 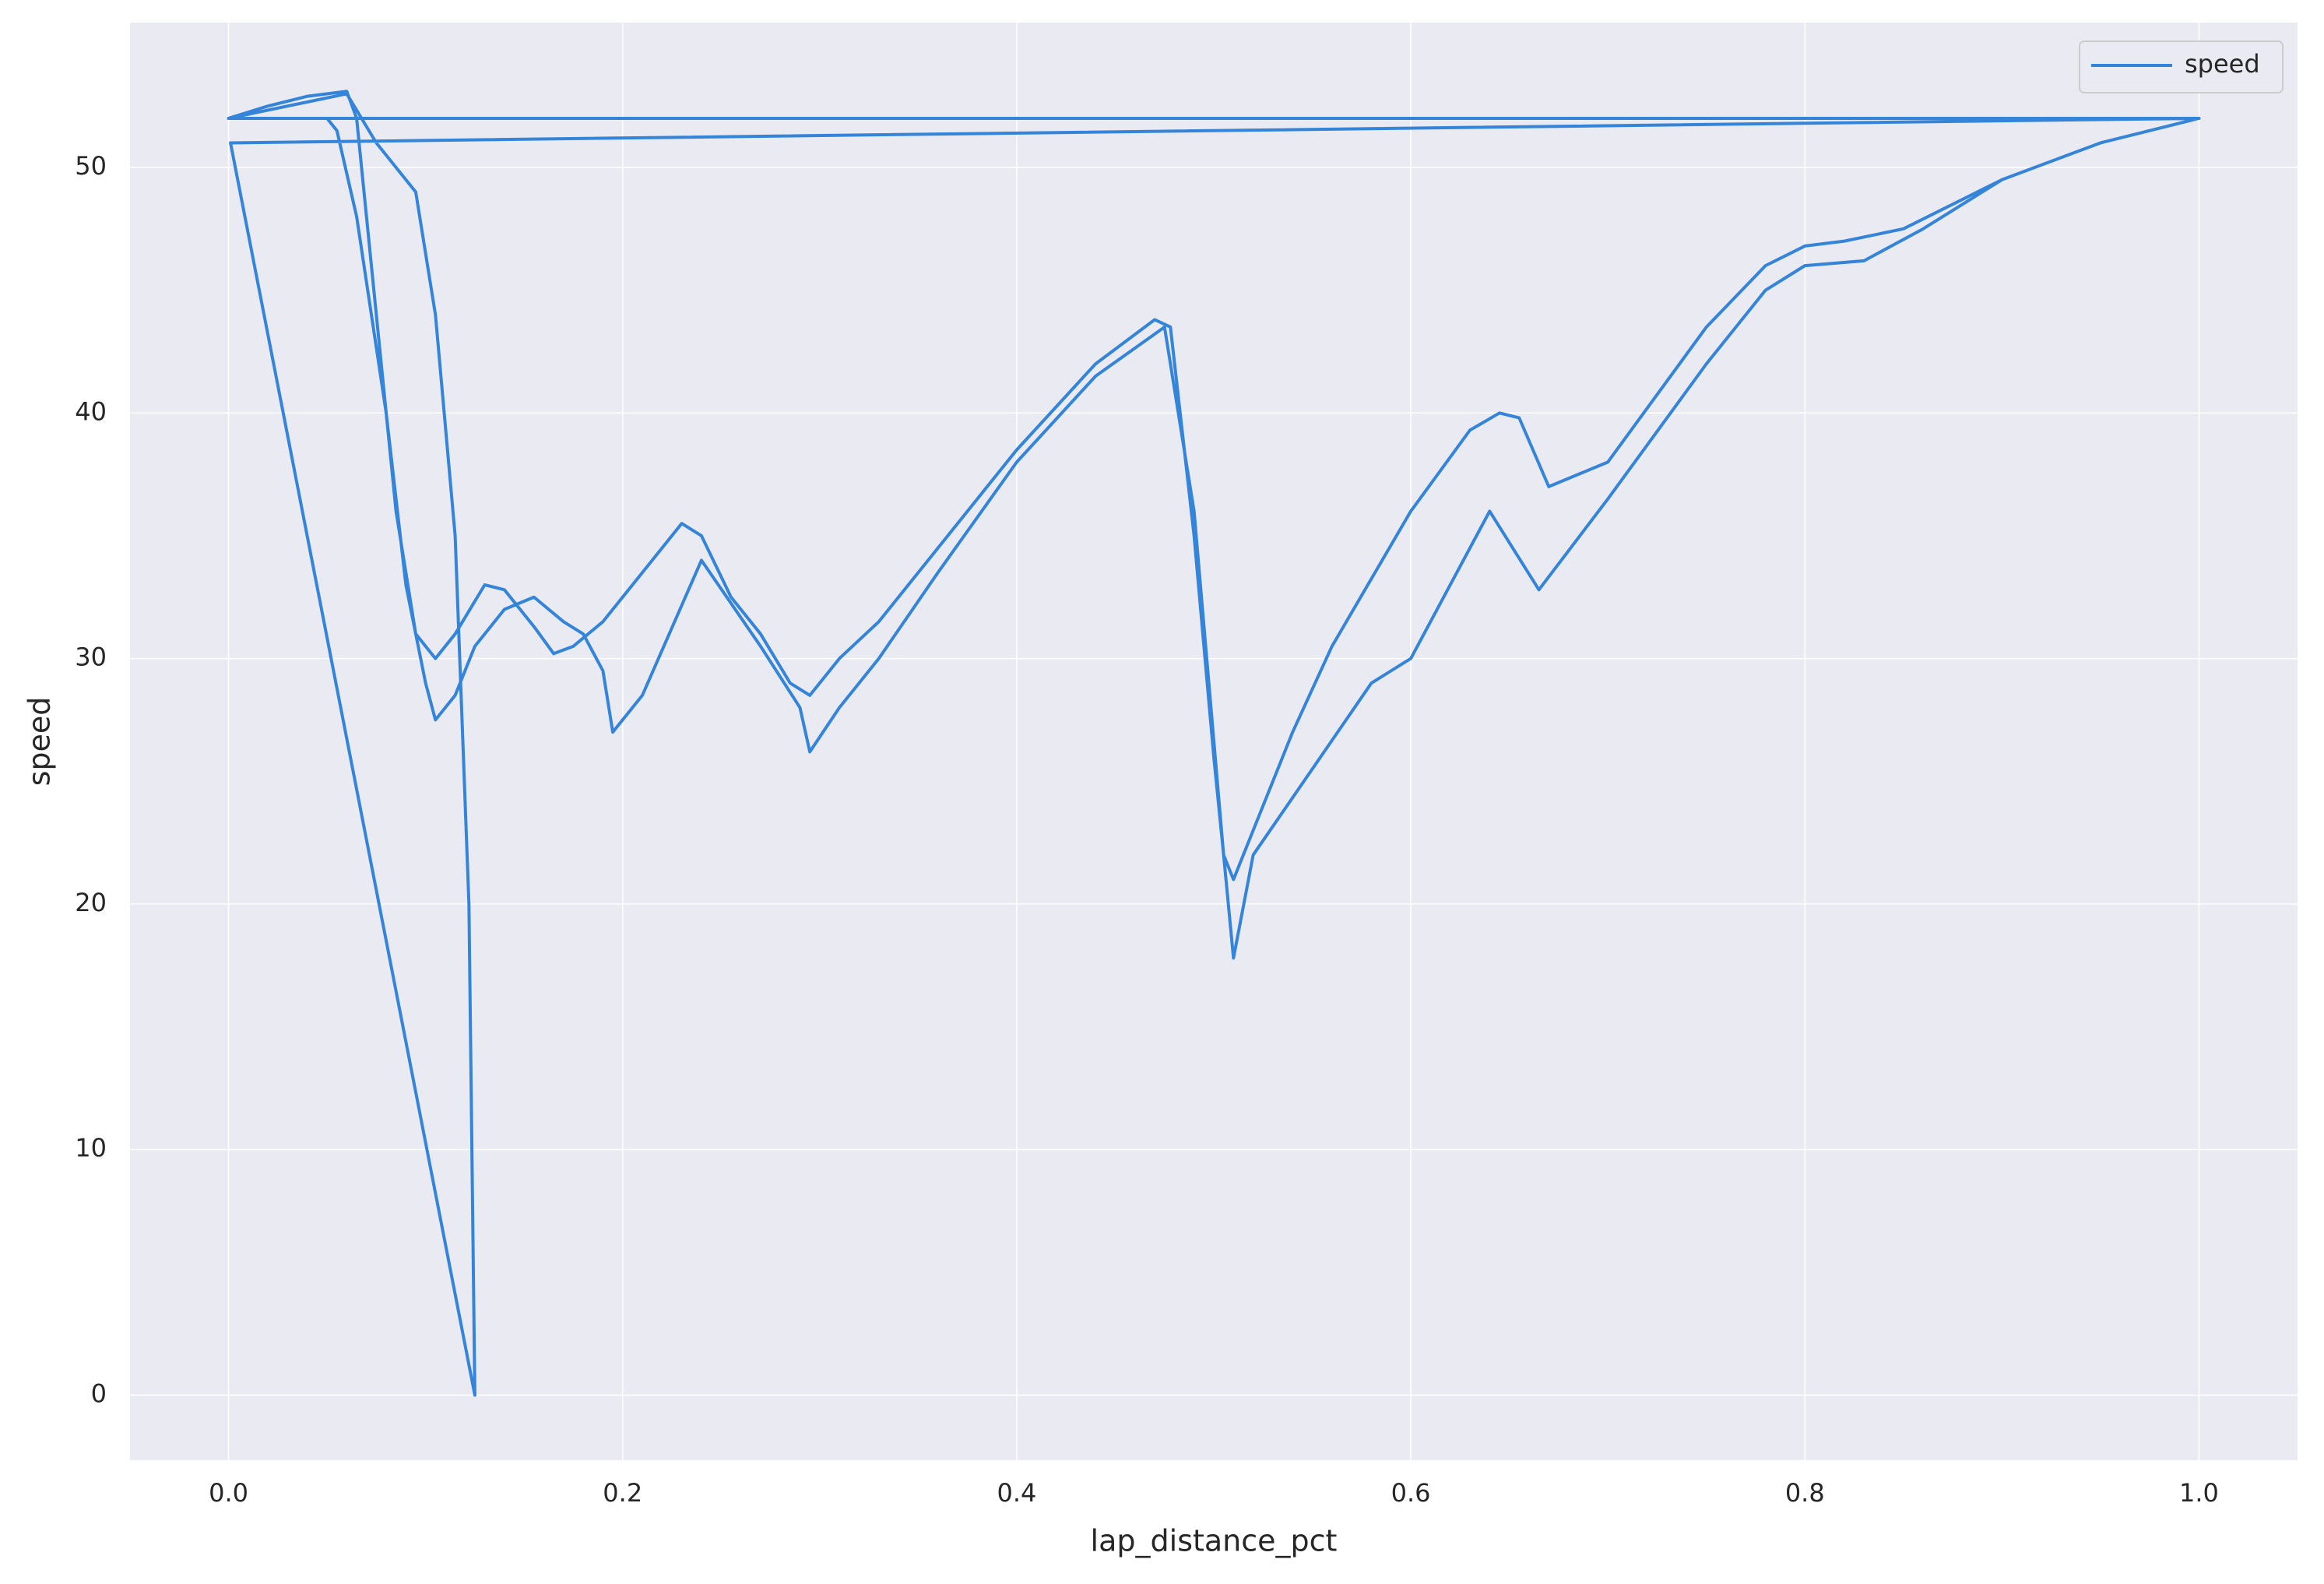 I want to click on y-tick-label: 40, so click(x=91, y=411).